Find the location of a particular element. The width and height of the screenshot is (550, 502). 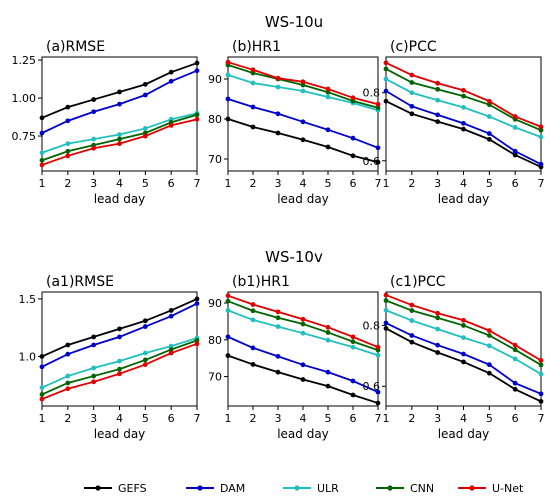

legend-label: CNN is located at coordinates (422, 488).